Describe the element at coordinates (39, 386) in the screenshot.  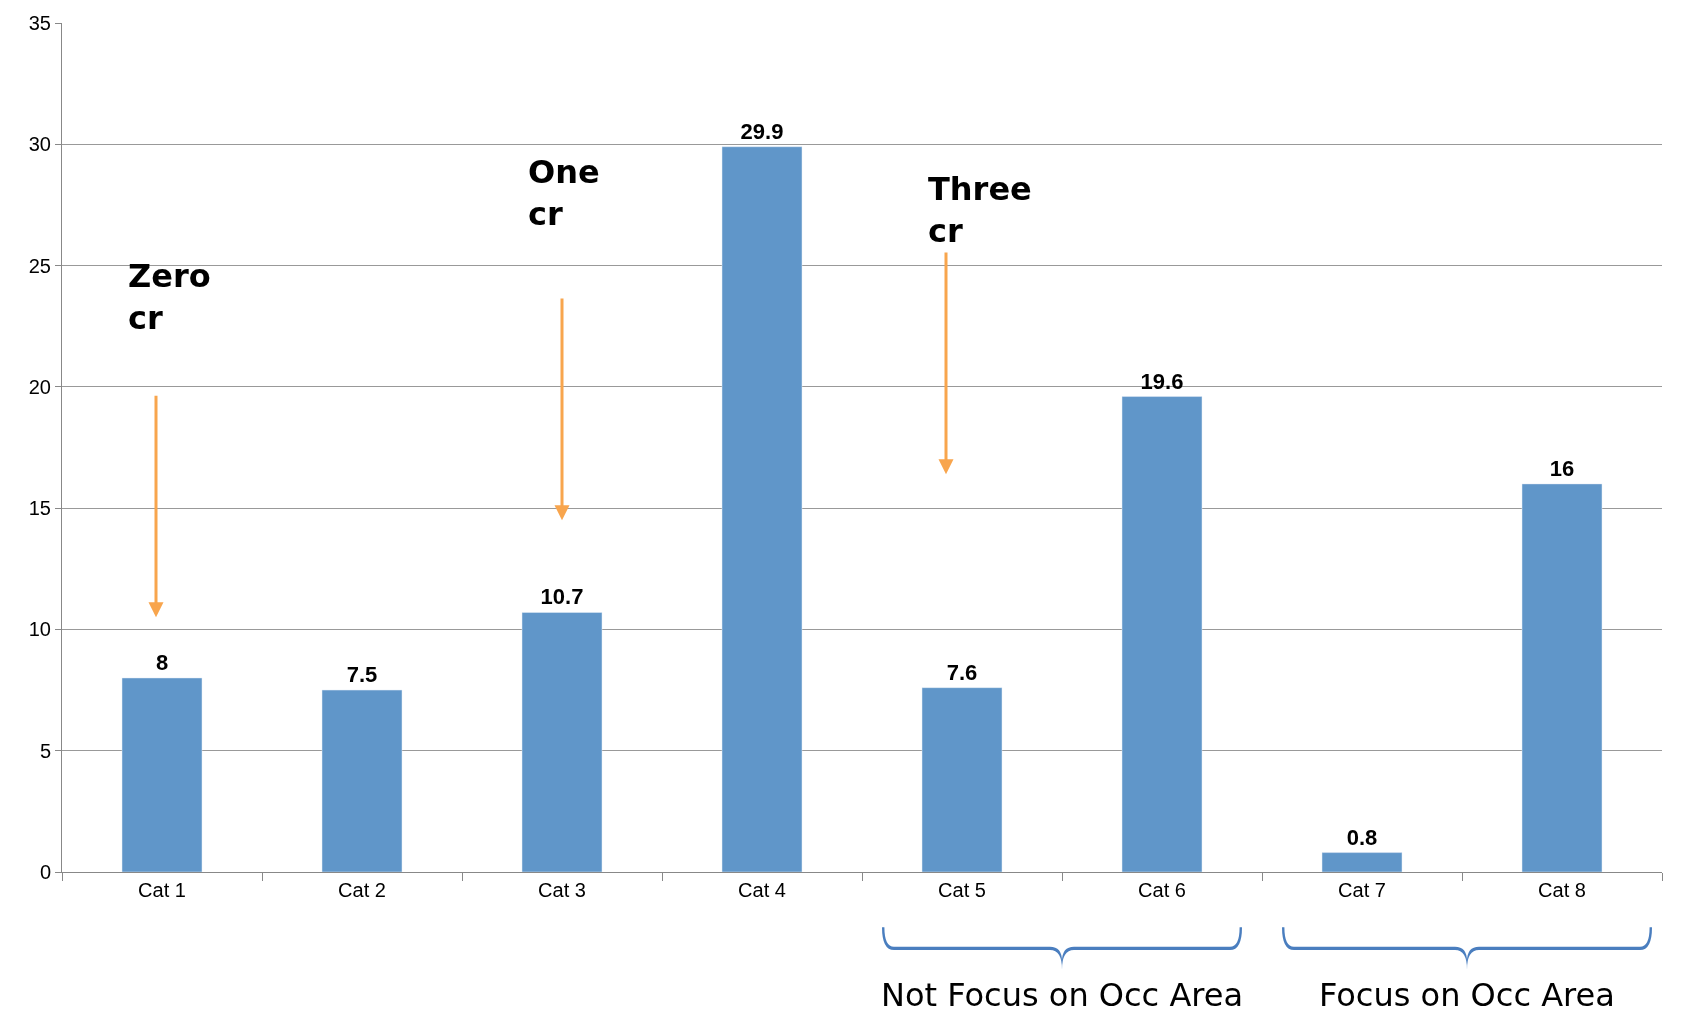
I see `y-tick-label: 20` at that location.